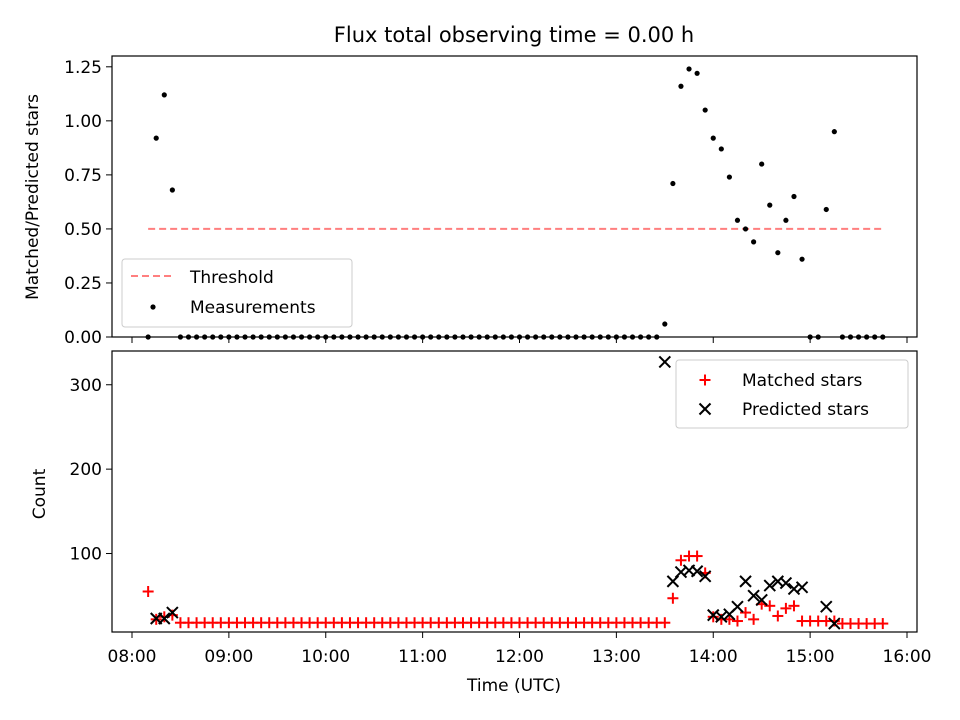 This screenshot has width=960, height=720. I want to click on legend-measurements-label: Measurements, so click(253, 308).